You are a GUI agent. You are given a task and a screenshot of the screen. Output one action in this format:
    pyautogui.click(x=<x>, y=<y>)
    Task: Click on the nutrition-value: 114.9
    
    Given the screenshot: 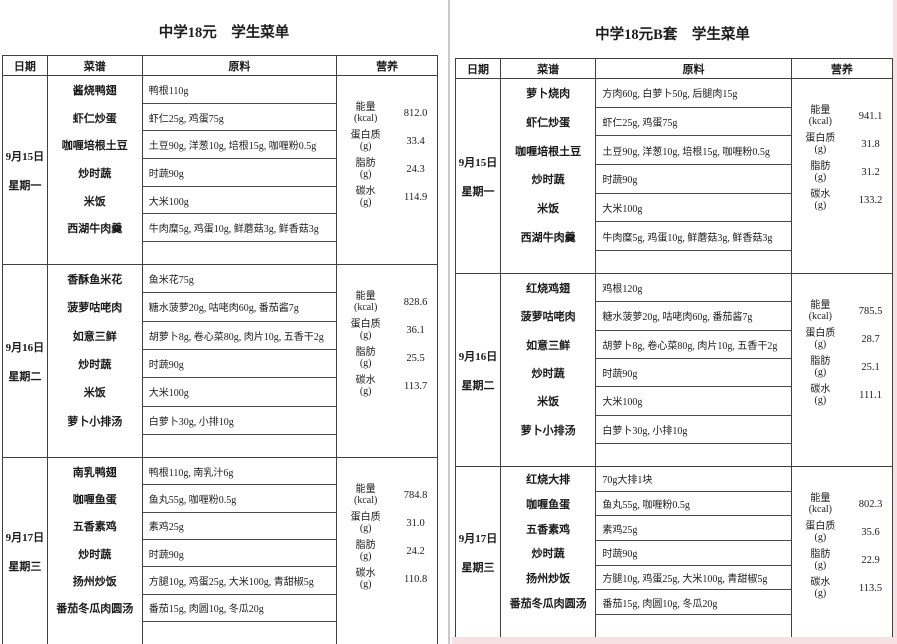 What is the action you would take?
    pyautogui.click(x=415, y=197)
    